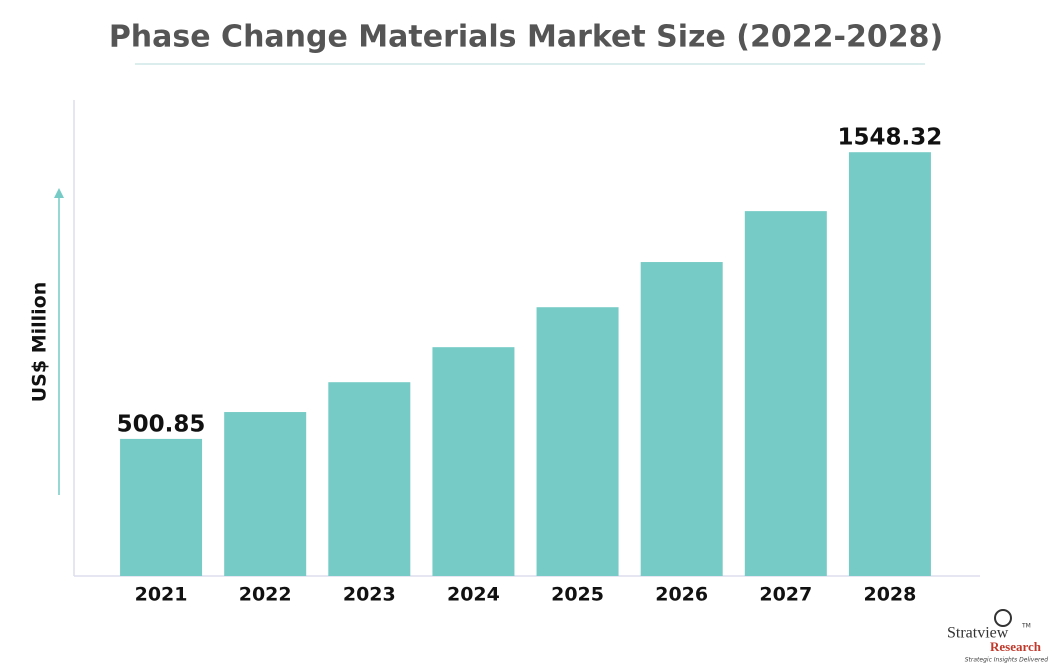  What do you see at coordinates (890, 138) in the screenshot?
I see `data-label: 1548.32` at bounding box center [890, 138].